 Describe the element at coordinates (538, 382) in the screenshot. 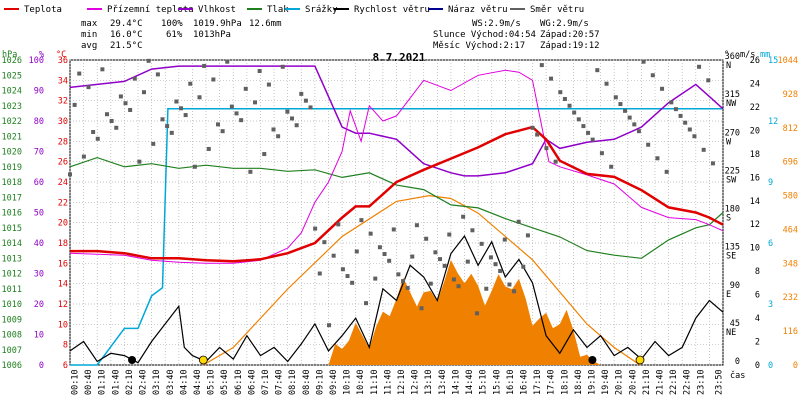

I see `tick-x: 17:10` at that location.